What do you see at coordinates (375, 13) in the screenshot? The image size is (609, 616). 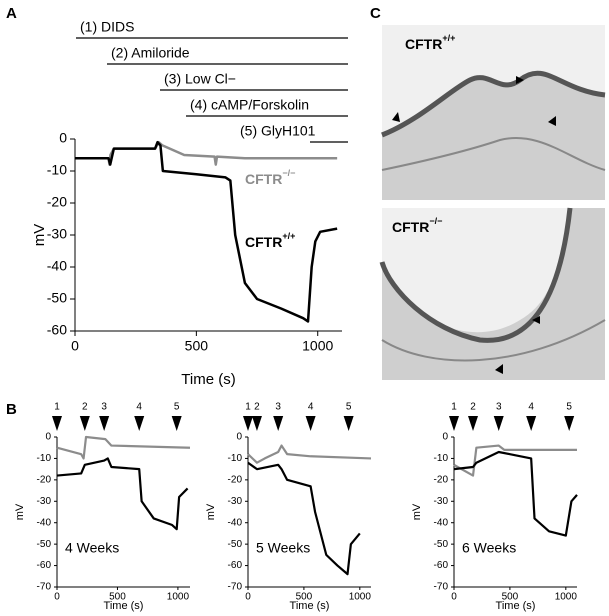 I see `panel-label: C` at bounding box center [375, 13].